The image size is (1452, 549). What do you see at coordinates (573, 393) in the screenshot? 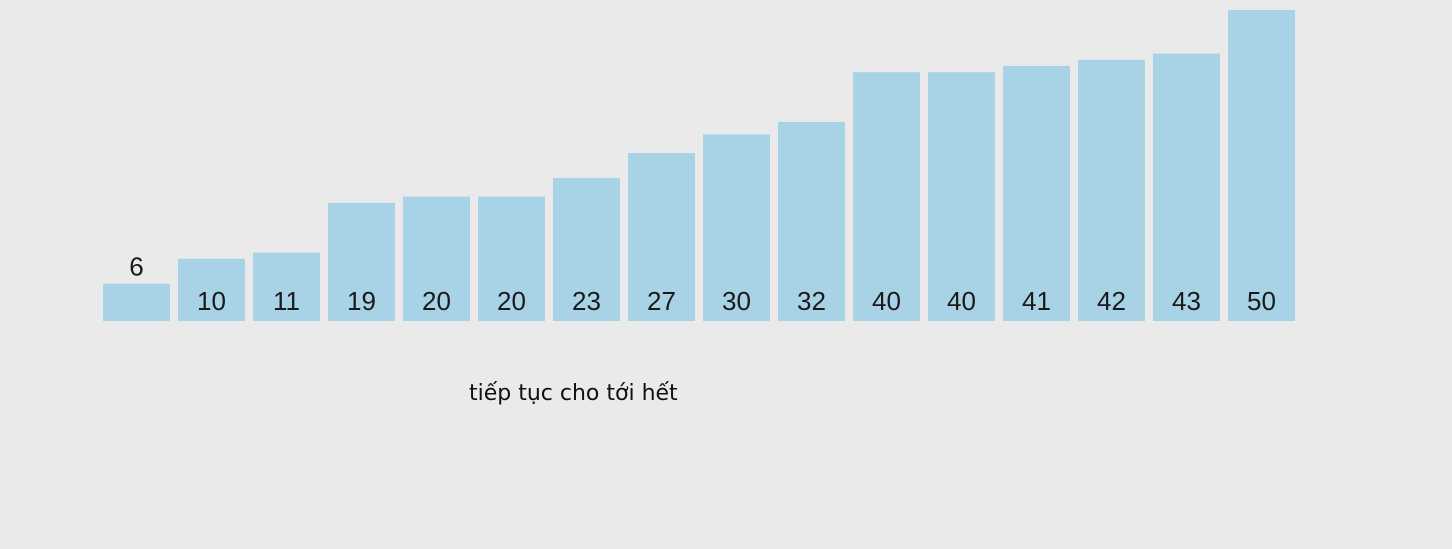
I see `caption-text: tiếp tục cho tới hết` at bounding box center [573, 393].